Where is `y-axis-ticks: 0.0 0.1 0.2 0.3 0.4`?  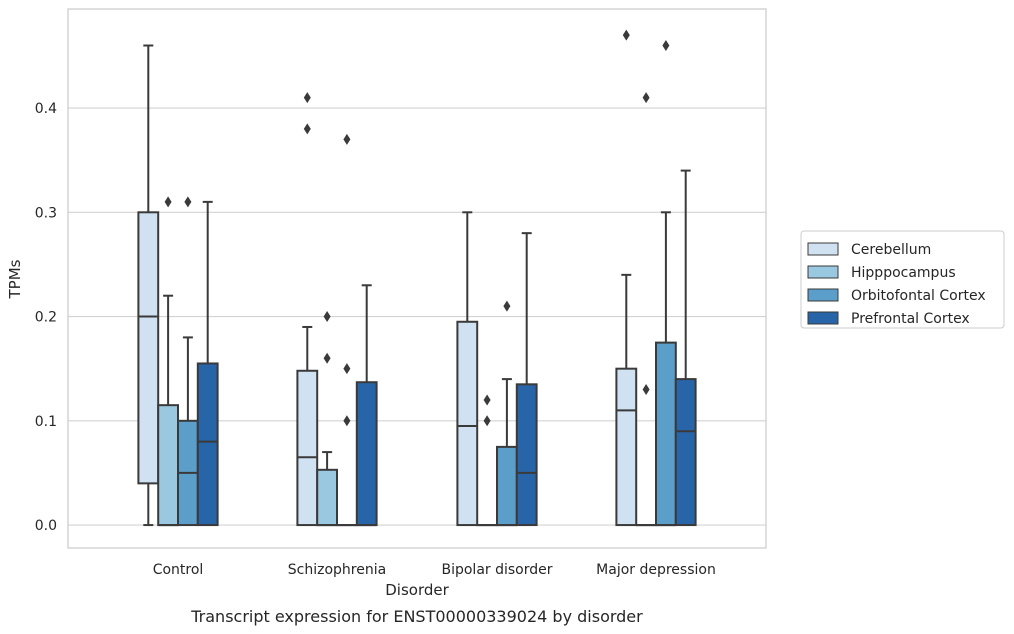 y-axis-ticks: 0.0 0.1 0.2 0.3 0.4 is located at coordinates (46, 317).